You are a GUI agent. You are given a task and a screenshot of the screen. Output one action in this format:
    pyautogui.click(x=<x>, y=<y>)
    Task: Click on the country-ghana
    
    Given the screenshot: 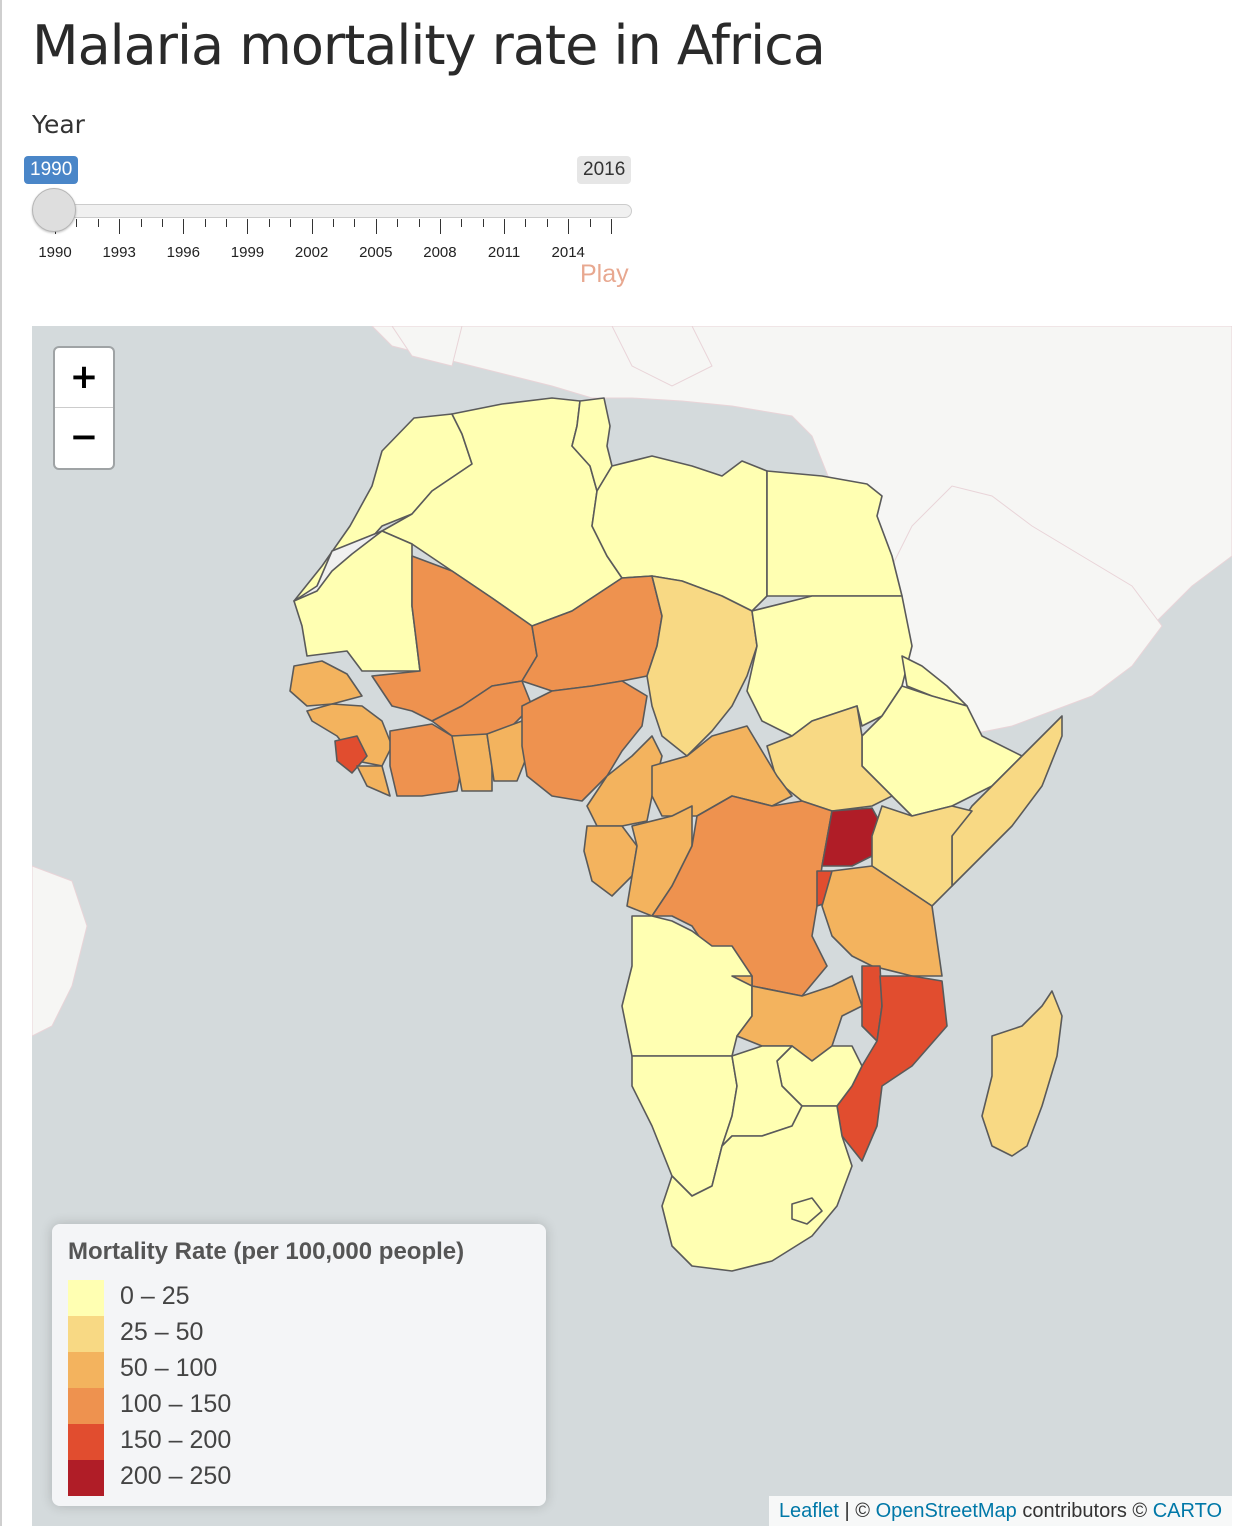 What is the action you would take?
    pyautogui.click(x=472, y=762)
    